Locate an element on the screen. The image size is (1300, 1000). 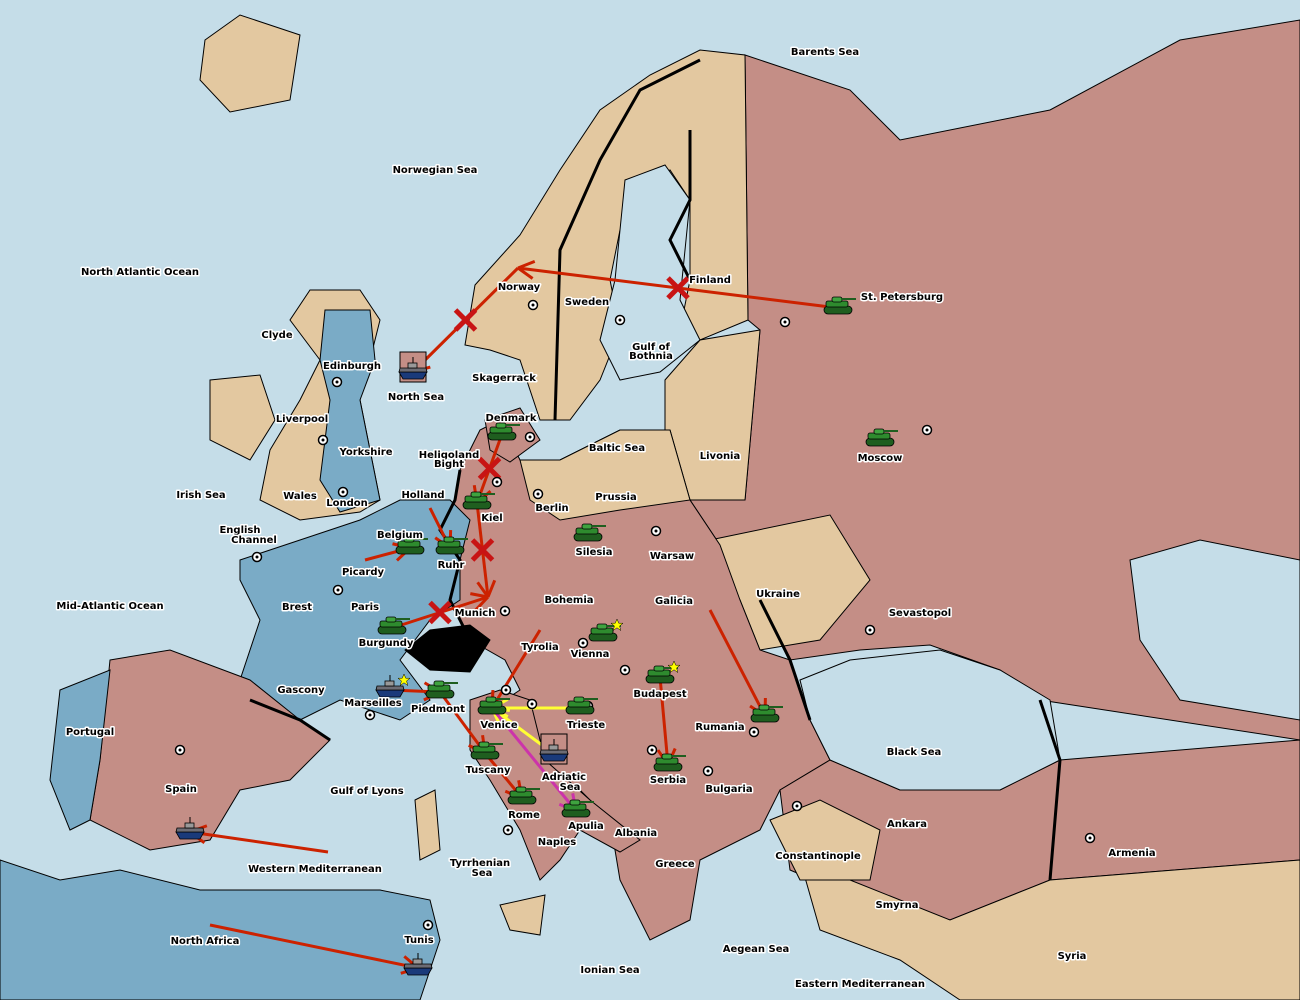
province-label: Piedmont is located at coordinates (438, 709).